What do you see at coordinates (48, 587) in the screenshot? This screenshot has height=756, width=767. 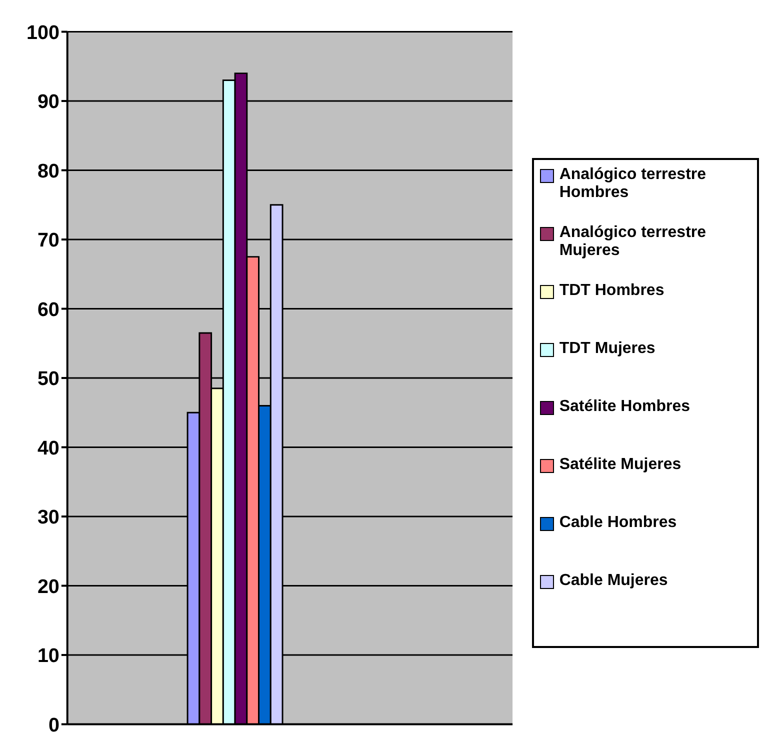 I see `y-tick-label: 20` at bounding box center [48, 587].